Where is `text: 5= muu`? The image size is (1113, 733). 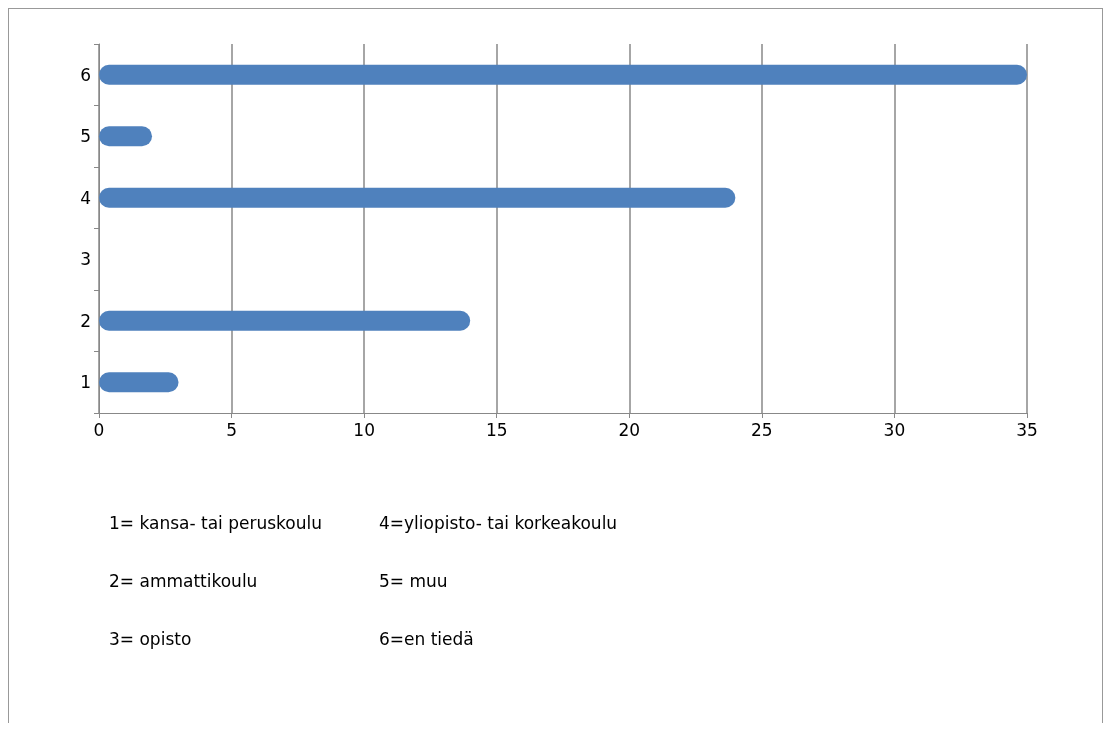
text: 5= muu is located at coordinates (413, 580).